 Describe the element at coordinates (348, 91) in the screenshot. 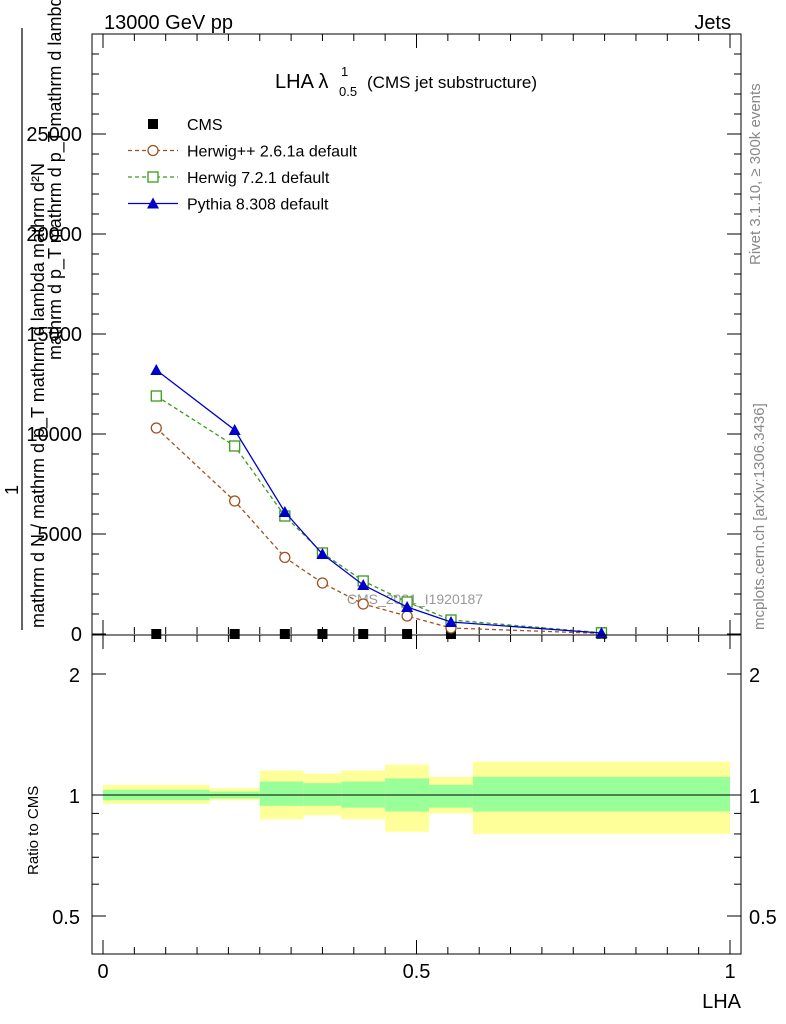

I see `plot-title-sub: 0.5` at that location.